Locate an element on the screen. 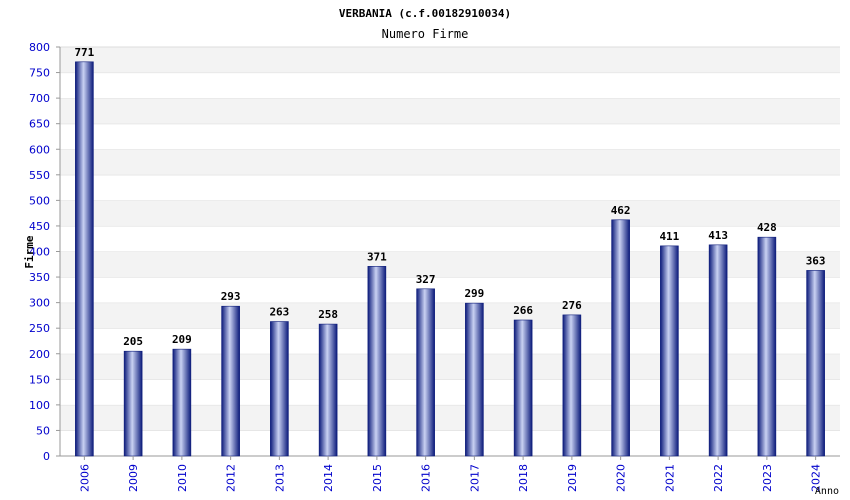 The width and height of the screenshot is (850, 500). y-tick-label: 100 is located at coordinates (39, 405).